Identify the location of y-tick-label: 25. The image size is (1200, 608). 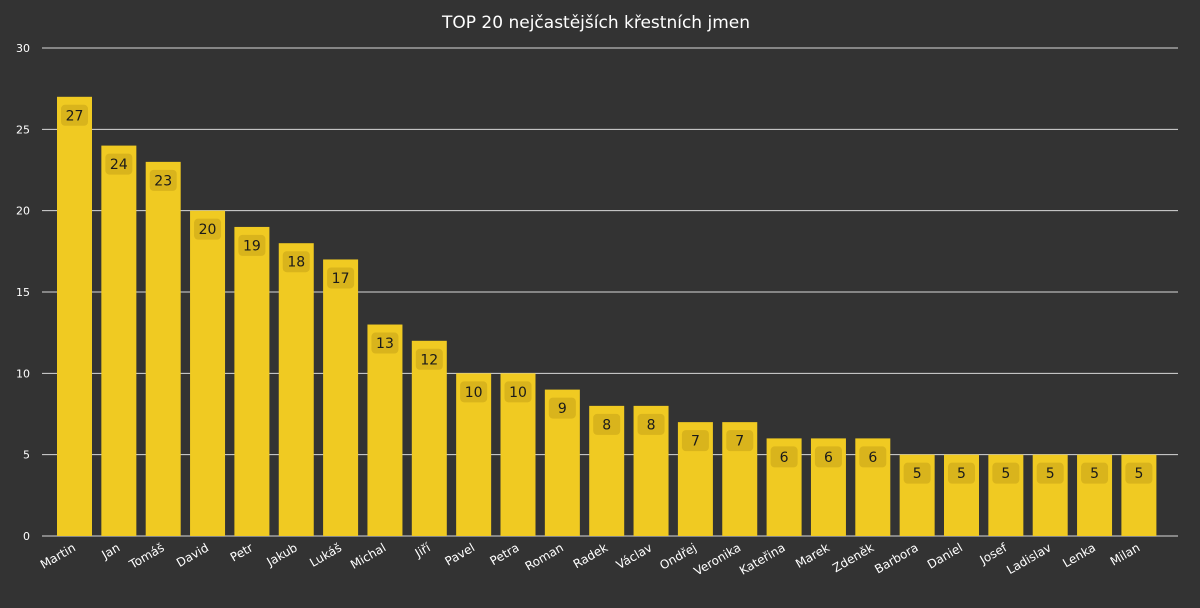
(23, 129).